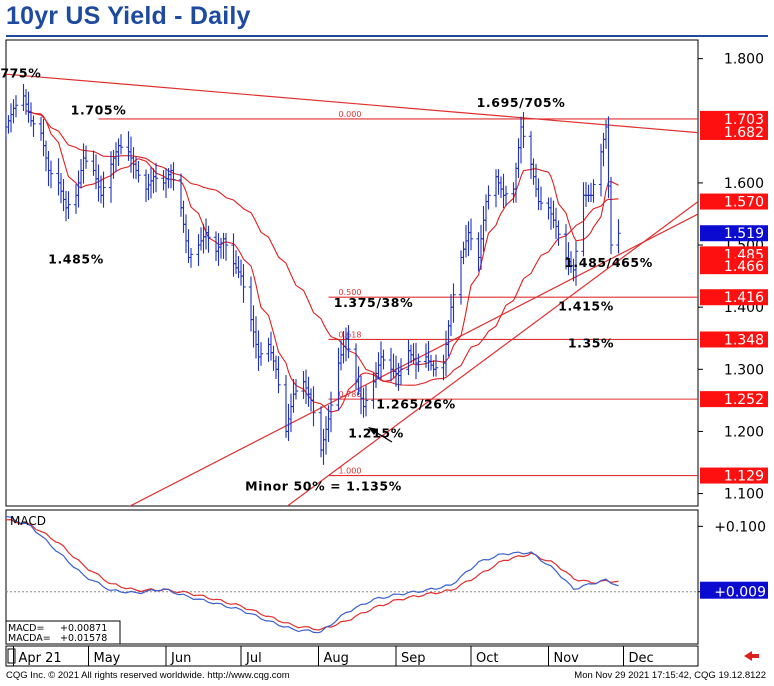 Image resolution: width=774 pixels, height=686 pixels. I want to click on macd-legend-label: MACD=, so click(26, 628).